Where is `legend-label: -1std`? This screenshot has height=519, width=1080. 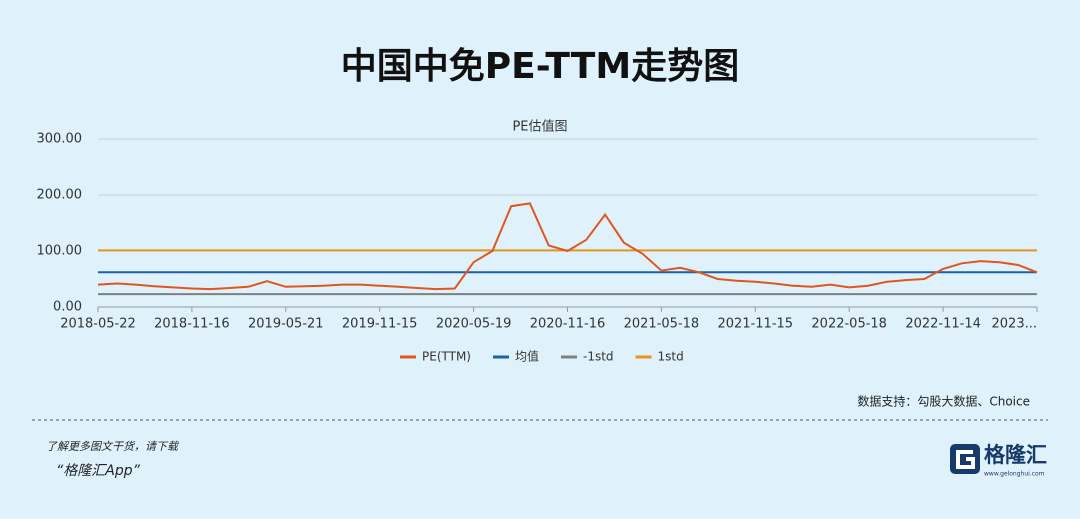
legend-label: -1std is located at coordinates (598, 357).